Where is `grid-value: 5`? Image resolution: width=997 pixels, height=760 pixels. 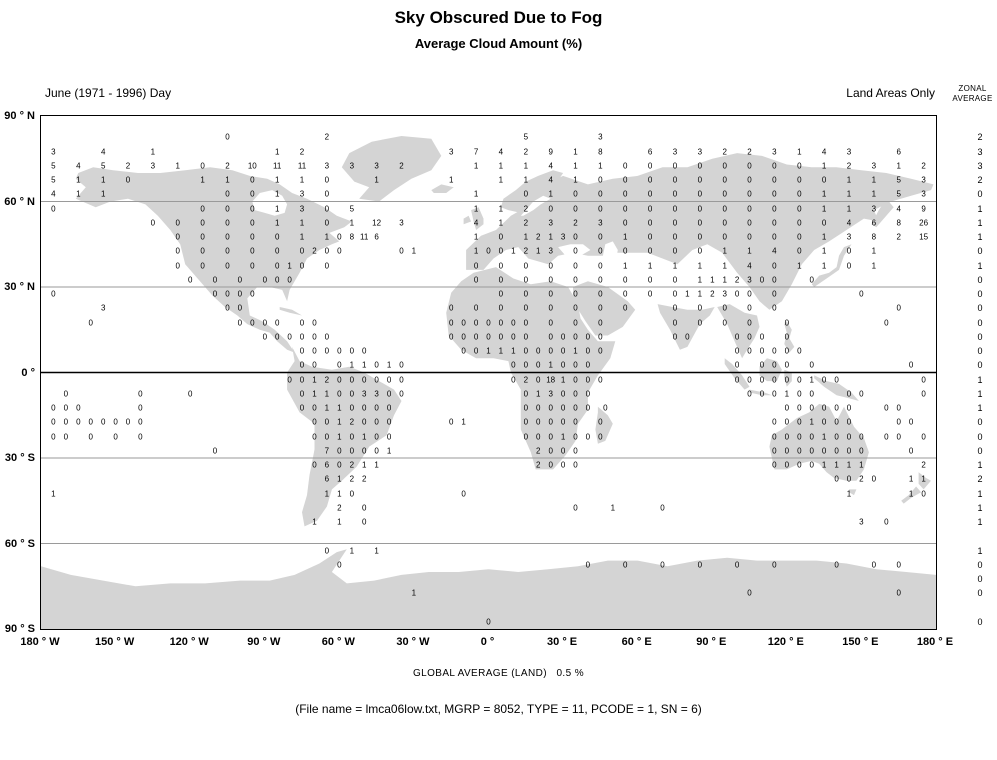
grid-value: 5 is located at coordinates (526, 137).